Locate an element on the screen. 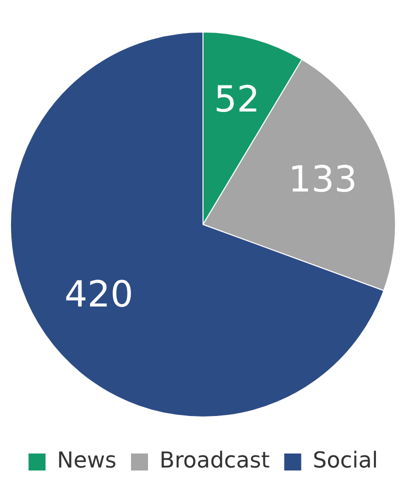 This screenshot has height=487, width=406. data-label: 52 is located at coordinates (237, 99).